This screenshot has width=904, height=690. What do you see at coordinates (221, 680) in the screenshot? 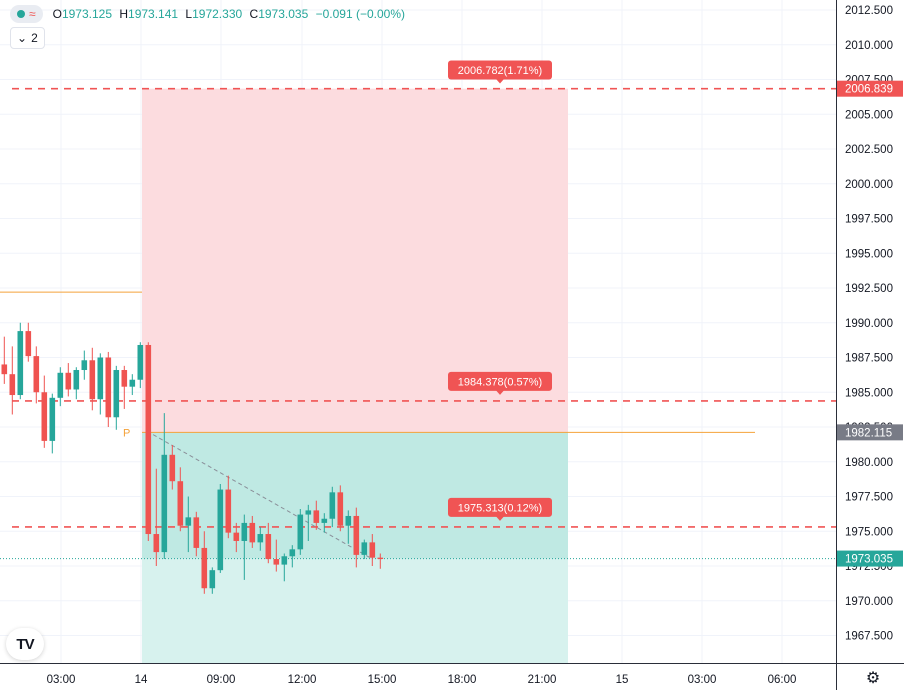
I see `x-tick-label: 09:00` at bounding box center [221, 680].